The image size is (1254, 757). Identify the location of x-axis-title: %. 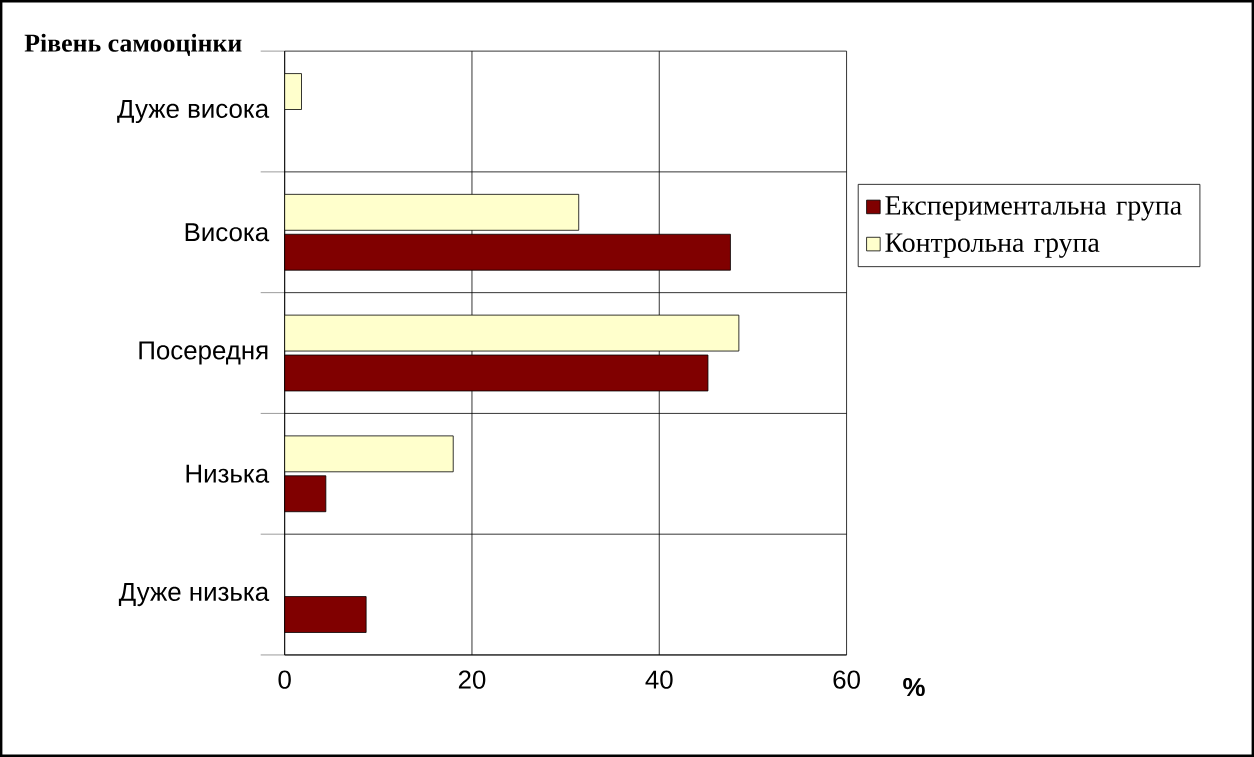
(914, 687).